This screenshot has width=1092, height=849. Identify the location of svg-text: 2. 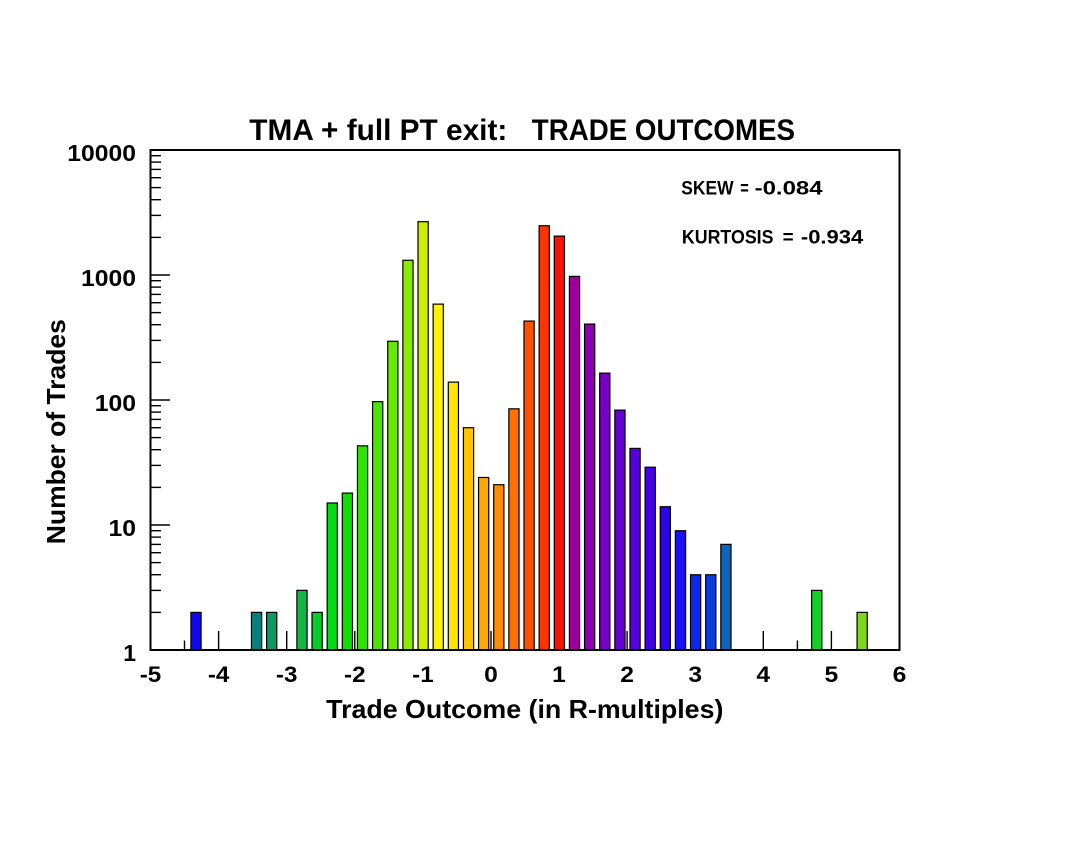
(627, 674).